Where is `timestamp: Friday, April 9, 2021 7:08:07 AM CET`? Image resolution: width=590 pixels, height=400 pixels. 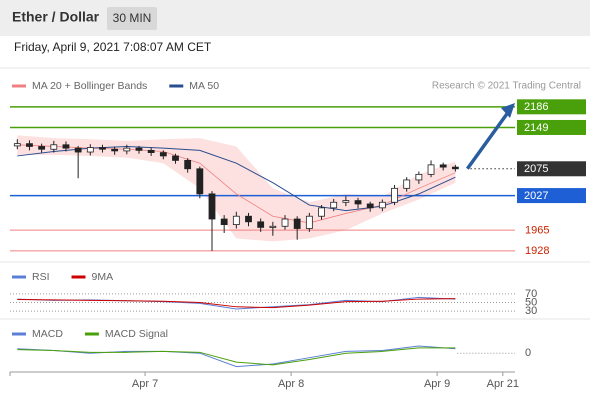
timestamp: Friday, April 9, 2021 7:08:07 AM CET is located at coordinates (113, 47).